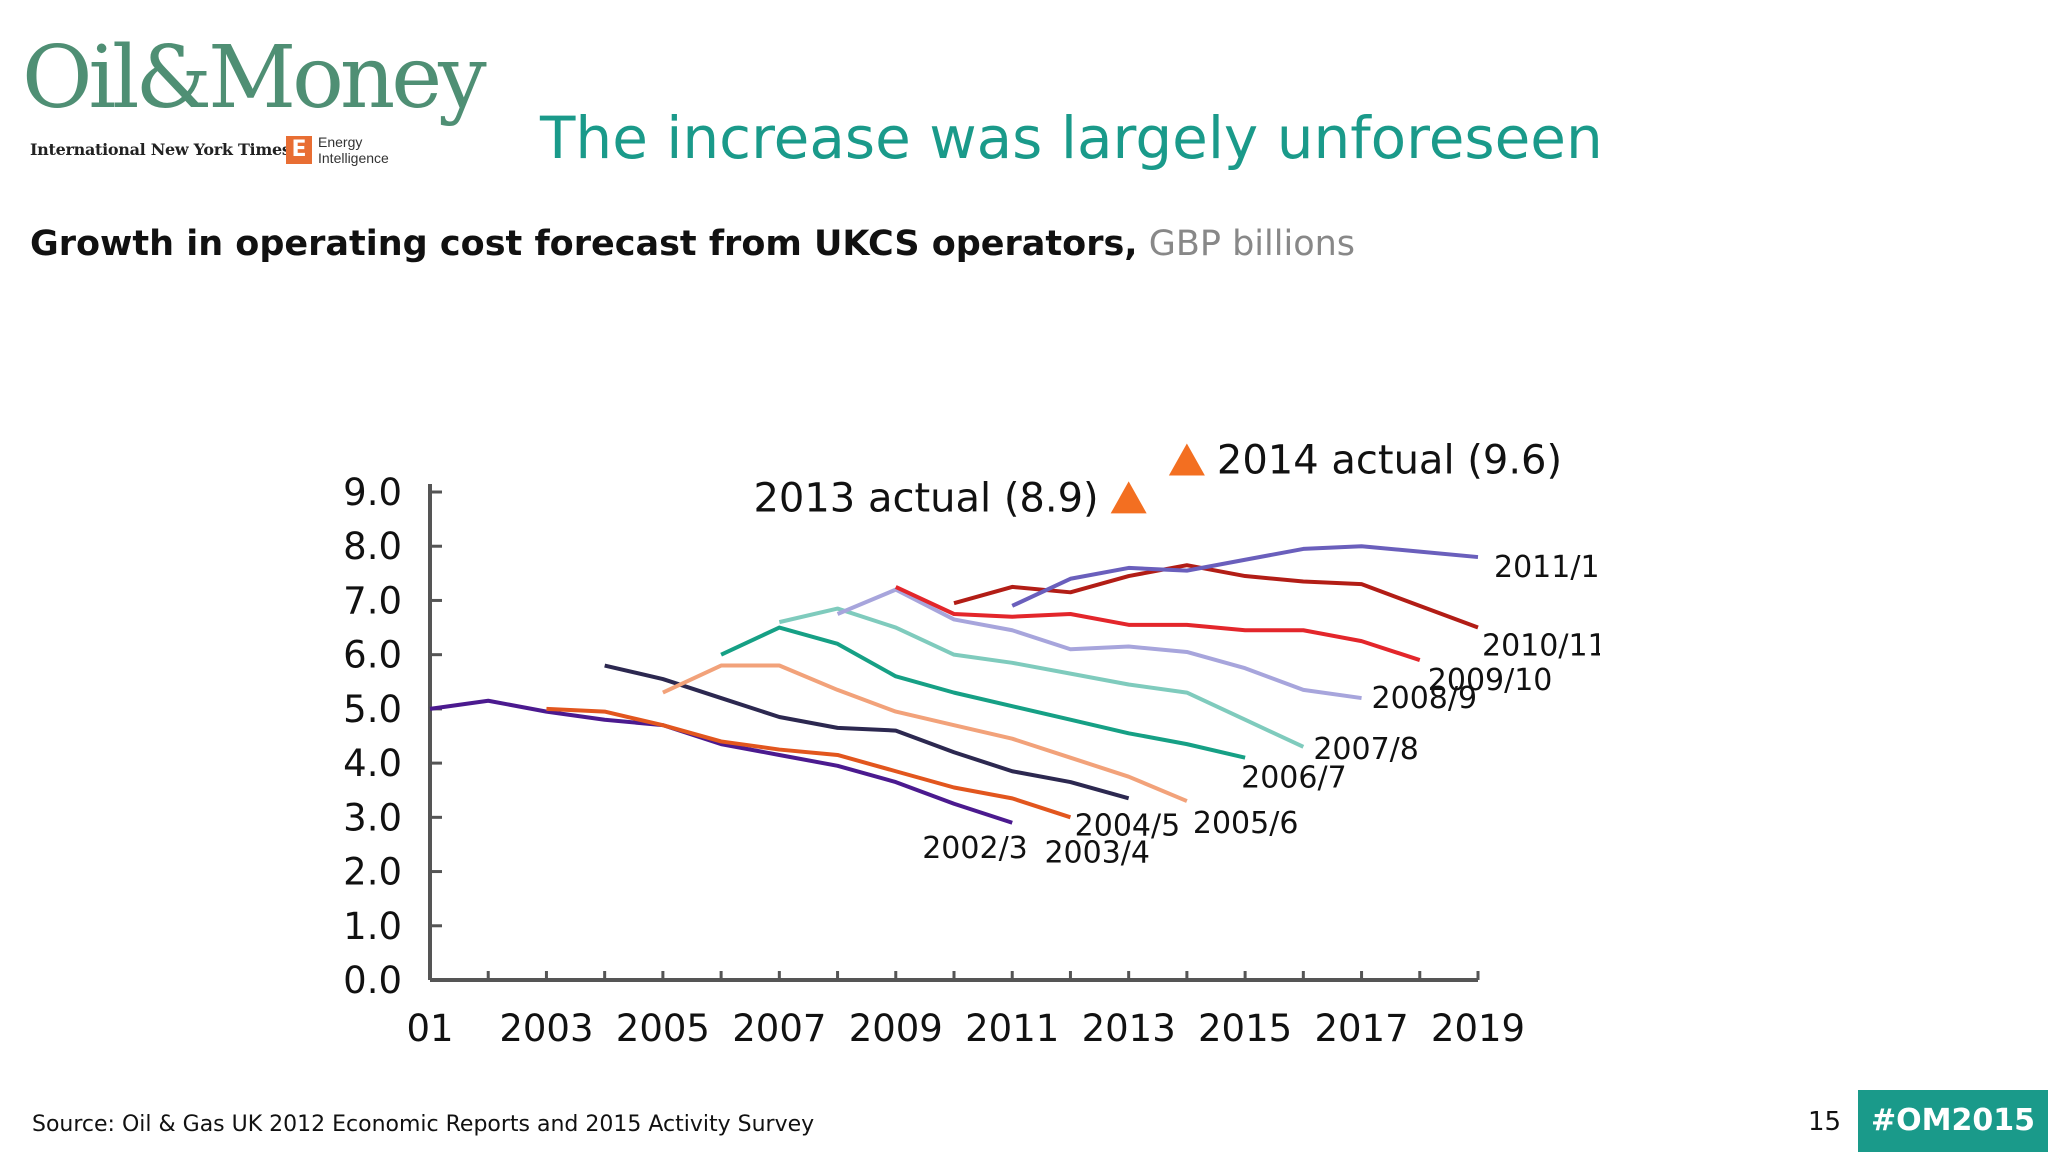  I want to click on series-end-label: 2004/5, so click(1128, 825).